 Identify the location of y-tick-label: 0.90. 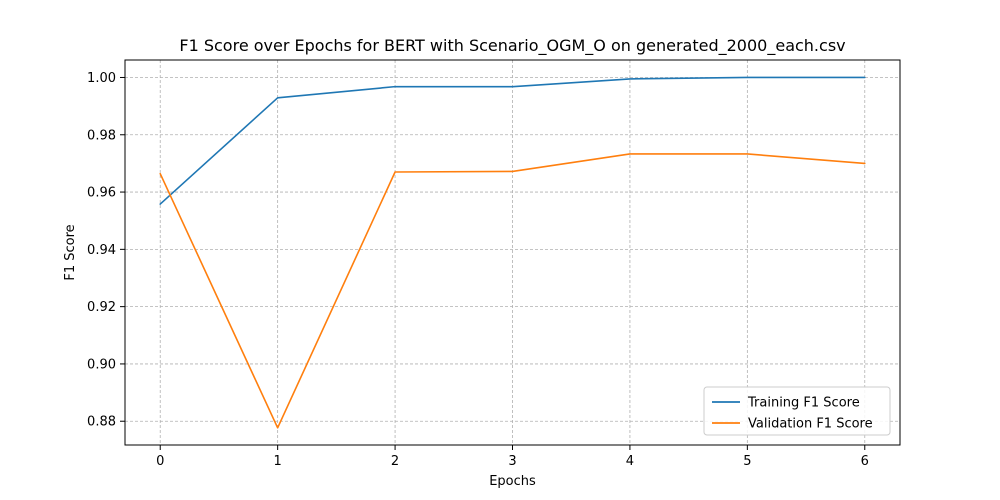
(101, 364).